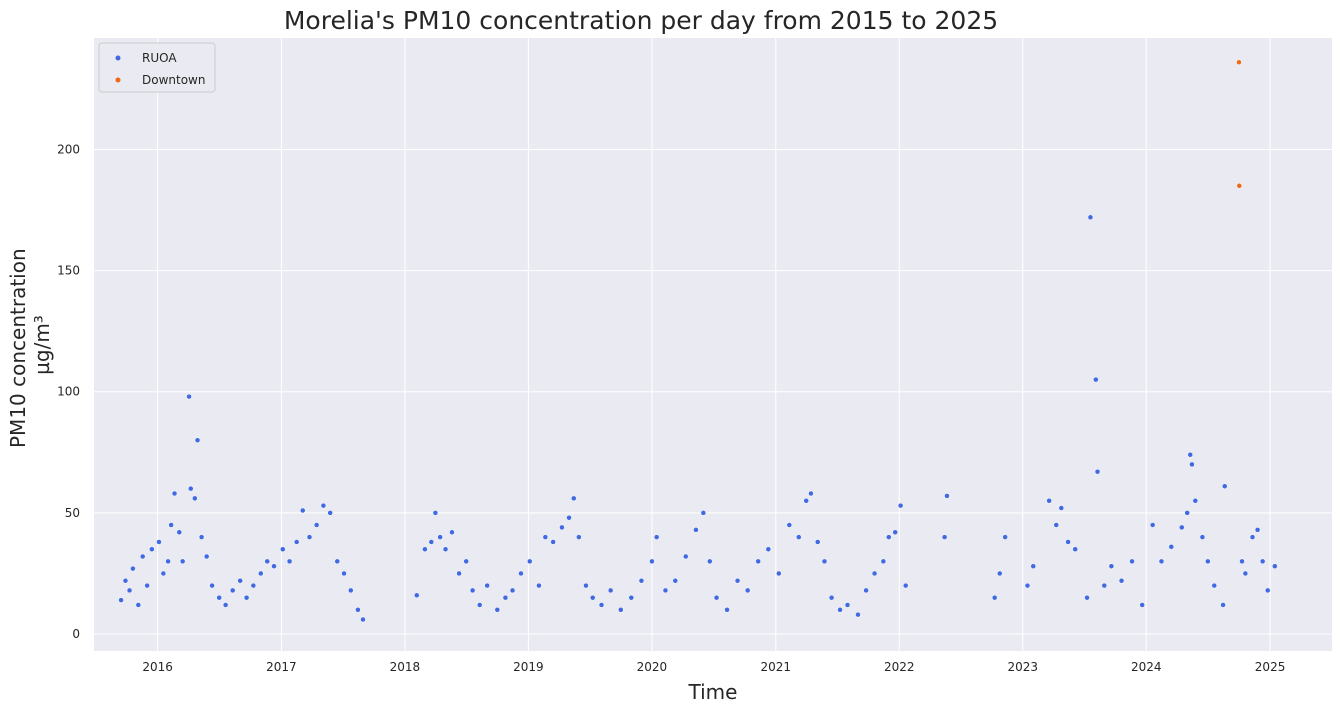  Describe the element at coordinates (713, 692) in the screenshot. I see `x-axis-label: Time` at that location.